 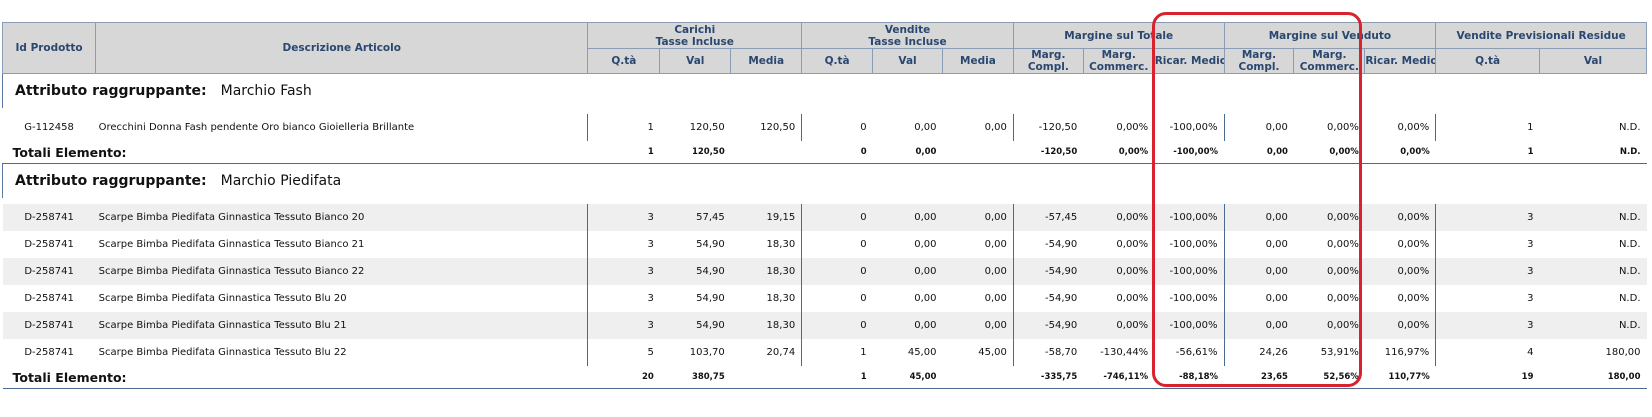 What do you see at coordinates (907, 152) in the screenshot?
I see `total-v-val: 0,00` at bounding box center [907, 152].